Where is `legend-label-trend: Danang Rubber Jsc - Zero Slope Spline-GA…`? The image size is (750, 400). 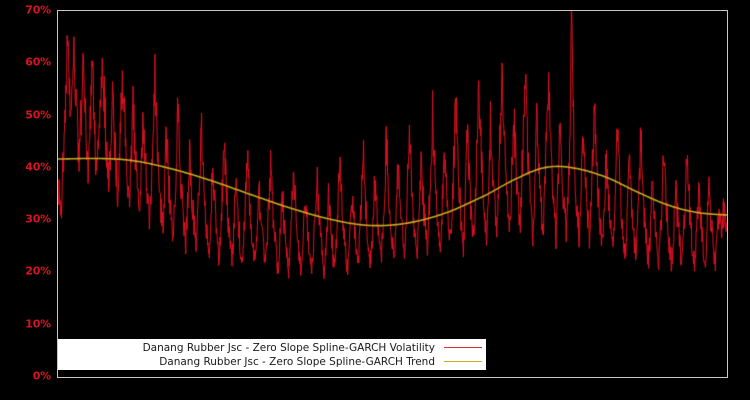 legend-label-trend: Danang Rubber Jsc - Zero Slope Spline-GA… is located at coordinates (297, 361).